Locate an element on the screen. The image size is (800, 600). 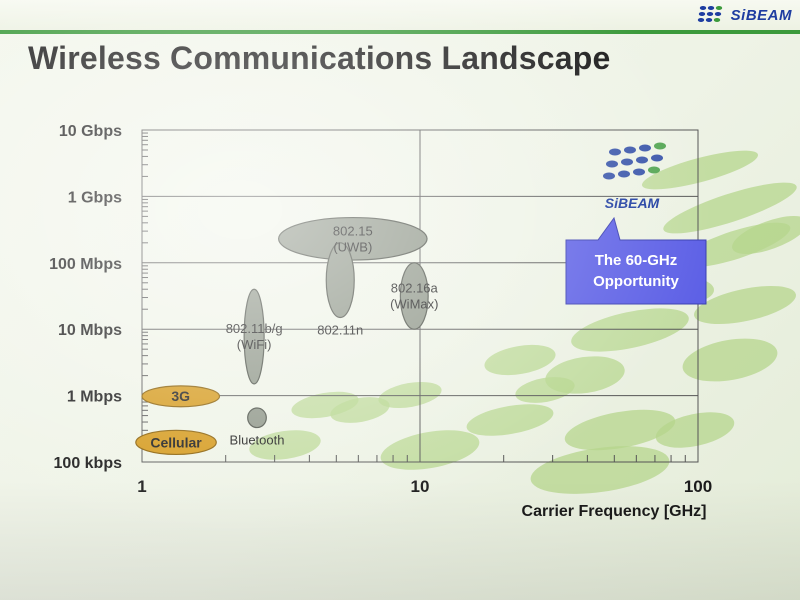
x-tick-label: 100 is located at coordinates (698, 486).